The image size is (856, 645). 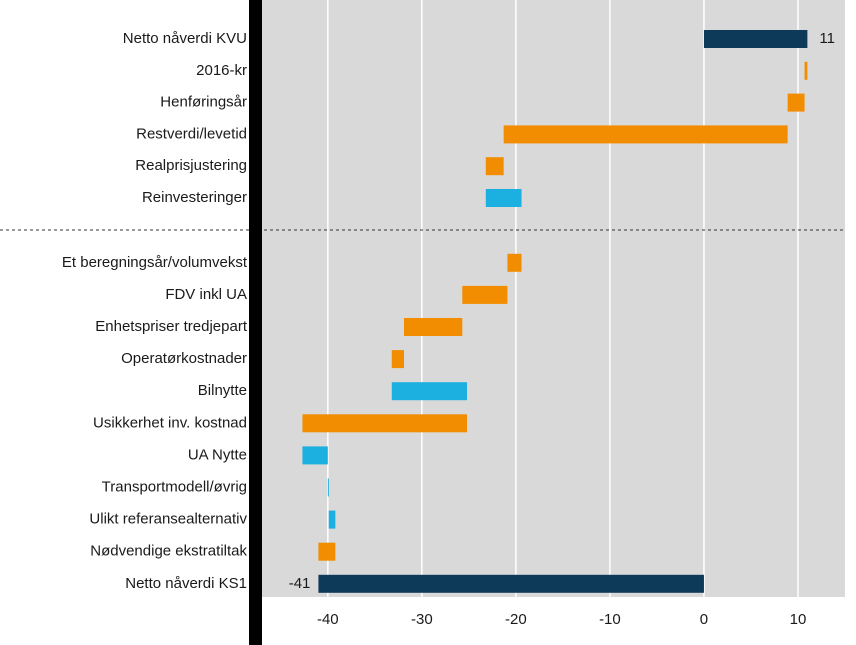 What do you see at coordinates (170, 422) in the screenshot?
I see `category-label: Usikkerhet inv. kostnad` at bounding box center [170, 422].